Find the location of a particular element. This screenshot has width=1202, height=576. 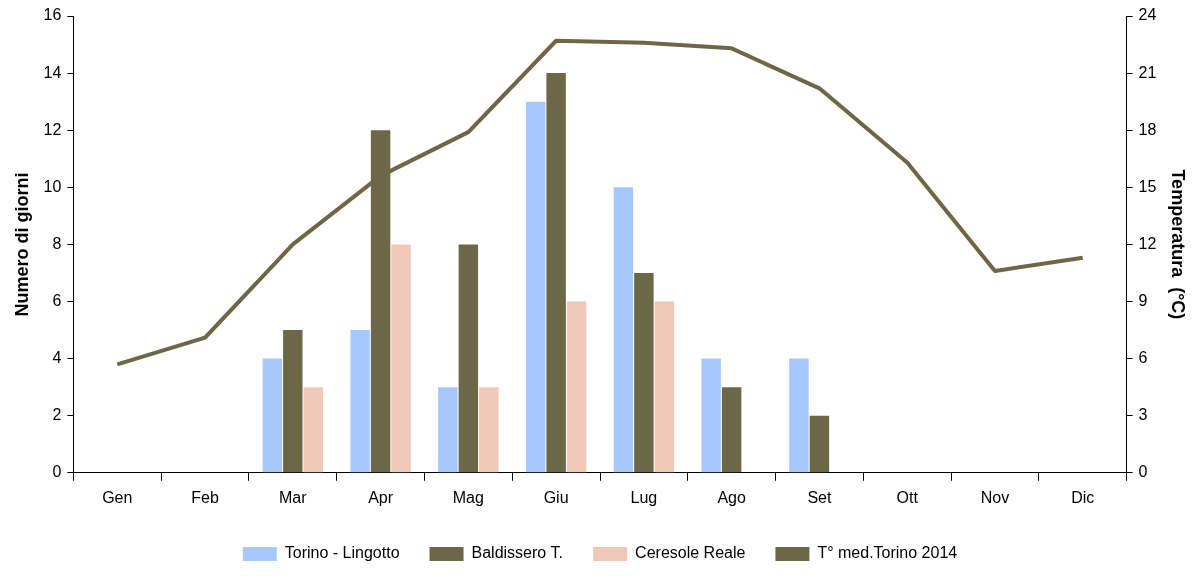

x-tick-label: Gen is located at coordinates (117, 497).